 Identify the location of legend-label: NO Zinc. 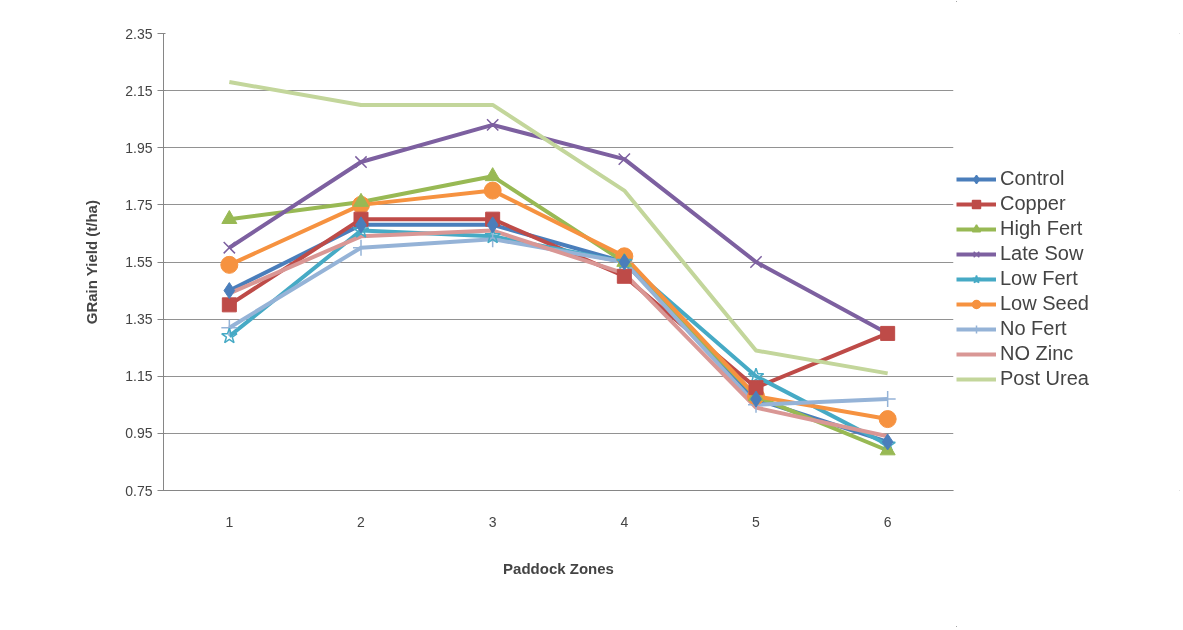
(1037, 353).